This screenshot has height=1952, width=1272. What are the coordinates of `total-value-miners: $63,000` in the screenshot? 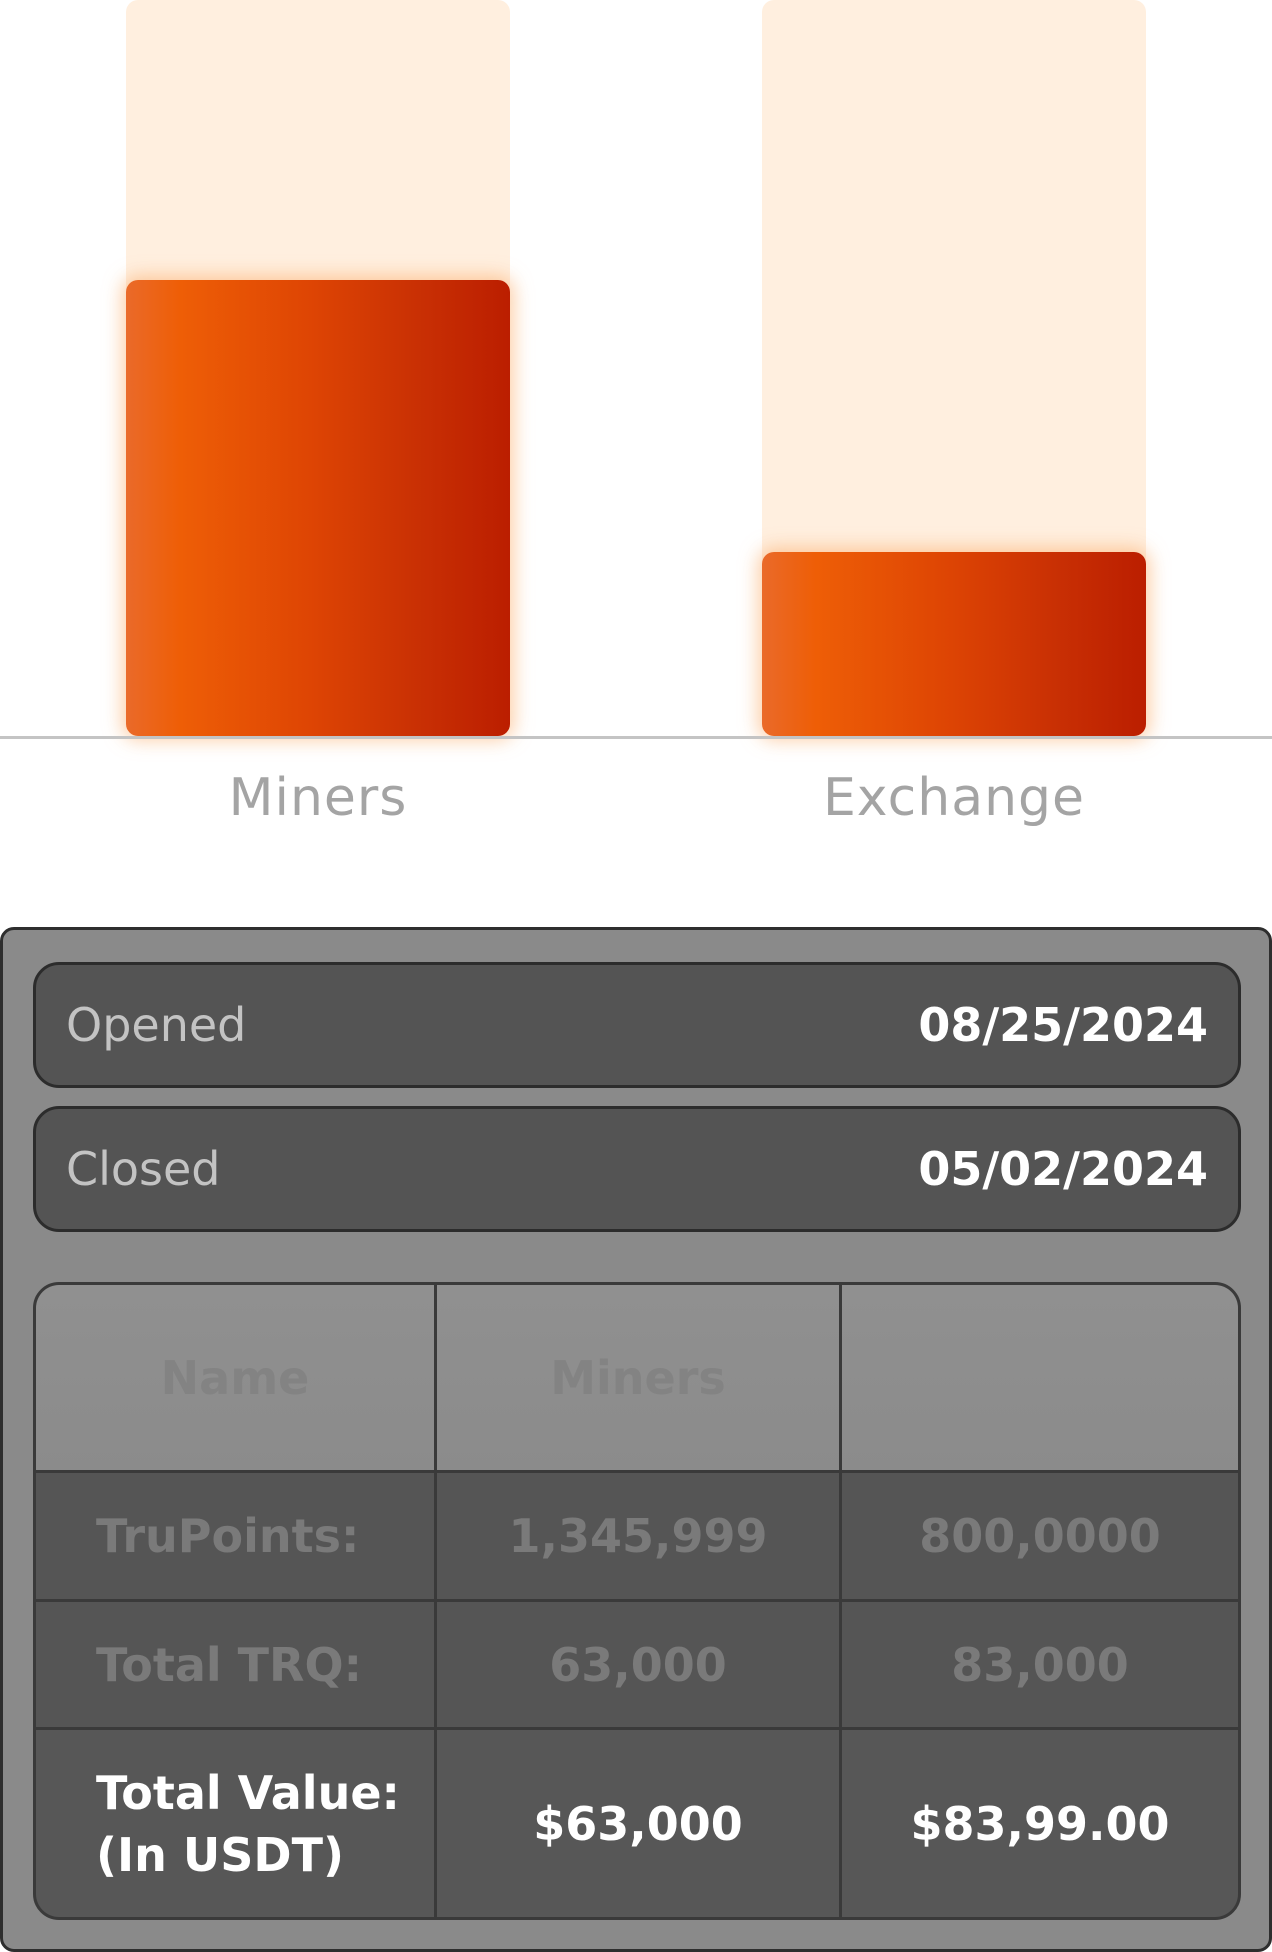 It's located at (638, 1823).